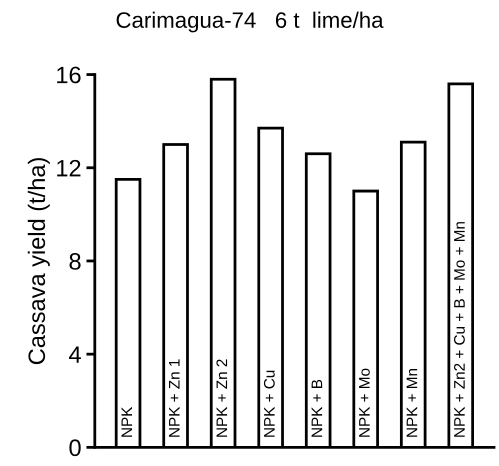 This screenshot has width=499, height=466. What do you see at coordinates (250, 22) in the screenshot?
I see `chart-title: Carimagua-74 6 t lime/ha` at bounding box center [250, 22].